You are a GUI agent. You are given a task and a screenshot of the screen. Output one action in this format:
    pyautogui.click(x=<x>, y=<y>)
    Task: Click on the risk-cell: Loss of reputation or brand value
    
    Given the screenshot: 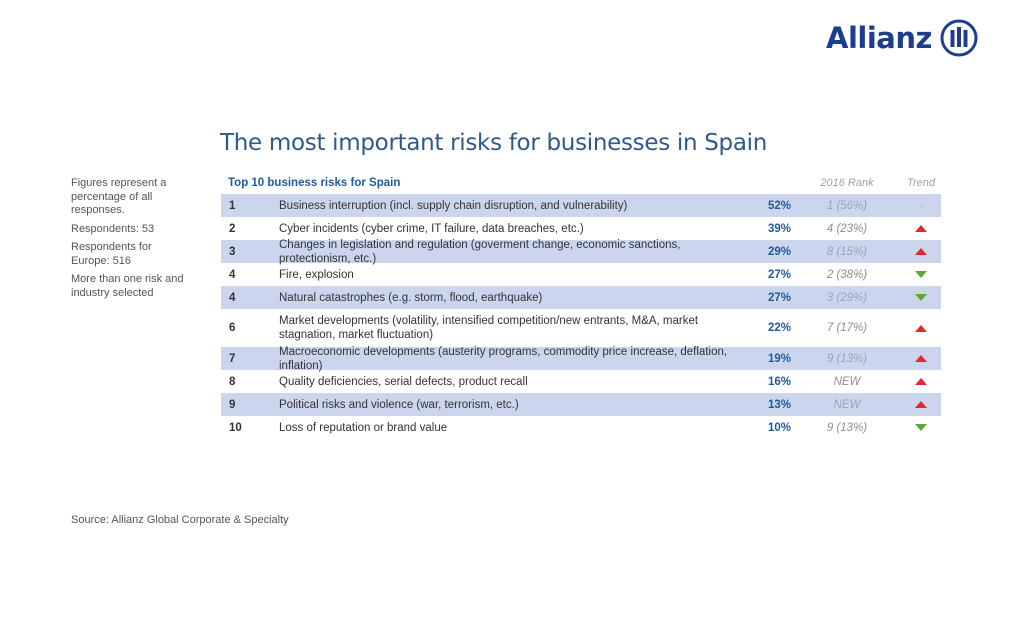 What is the action you would take?
    pyautogui.click(x=363, y=427)
    